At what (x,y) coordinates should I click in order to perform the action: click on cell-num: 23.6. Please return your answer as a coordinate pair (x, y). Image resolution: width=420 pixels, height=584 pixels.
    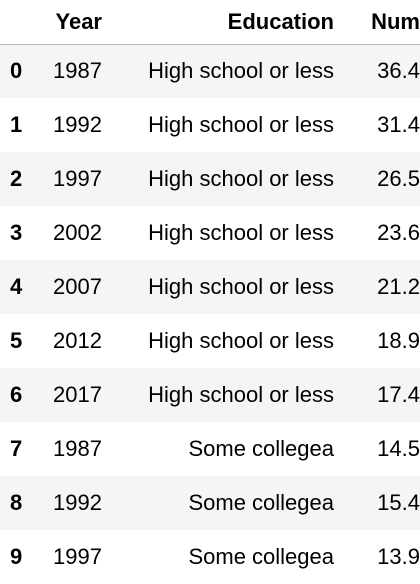
    Looking at the image, I should click on (377, 233).